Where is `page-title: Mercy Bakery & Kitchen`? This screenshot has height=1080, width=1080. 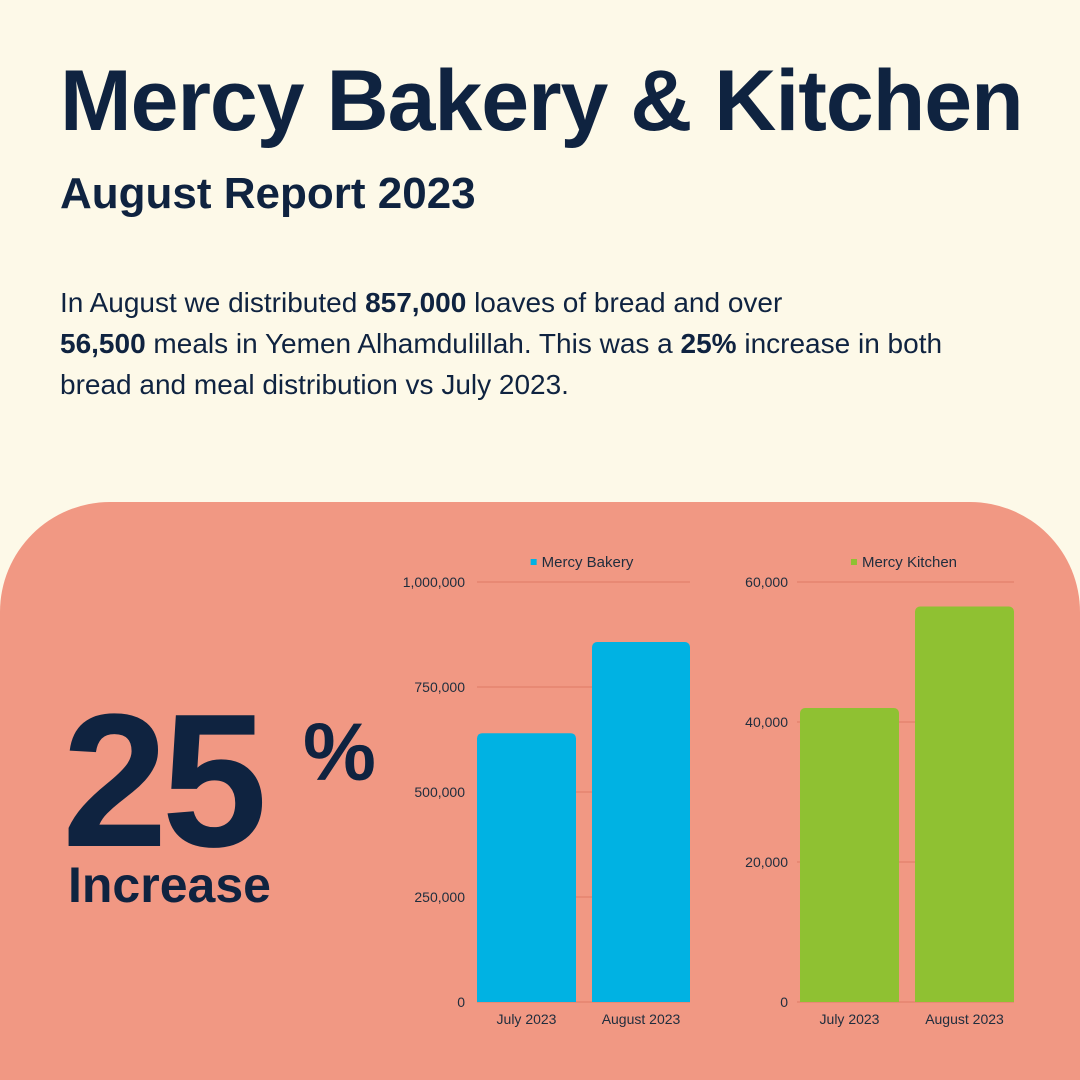 page-title: Mercy Bakery & Kitchen is located at coordinates (542, 101).